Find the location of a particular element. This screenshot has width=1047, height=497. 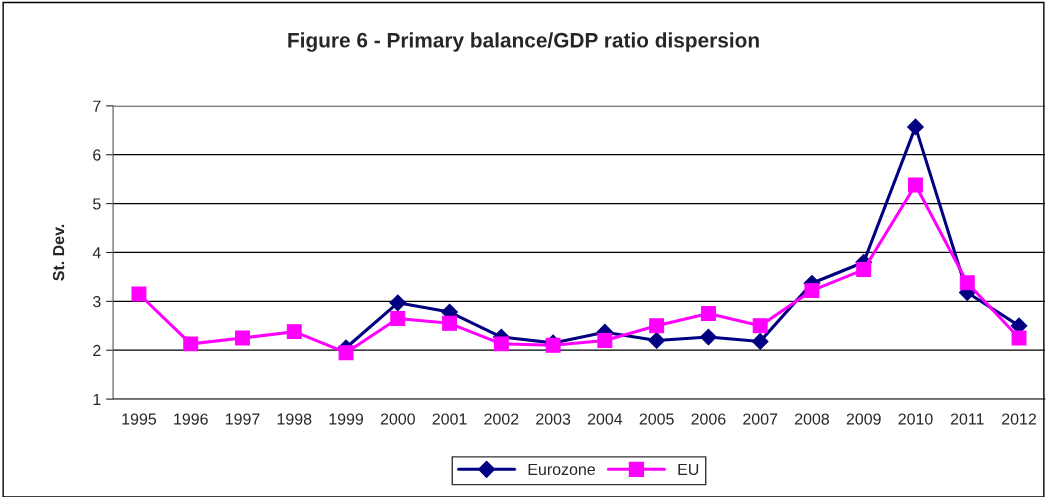

x-tick-label: 2009 is located at coordinates (863, 419).